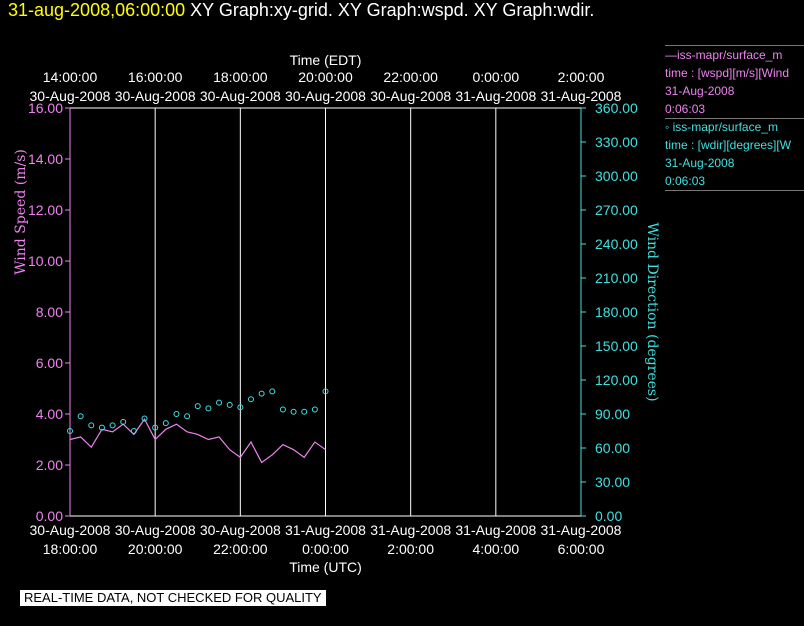 This screenshot has width=804, height=626. I want to click on right-tick-label: 330.00, so click(616, 142).